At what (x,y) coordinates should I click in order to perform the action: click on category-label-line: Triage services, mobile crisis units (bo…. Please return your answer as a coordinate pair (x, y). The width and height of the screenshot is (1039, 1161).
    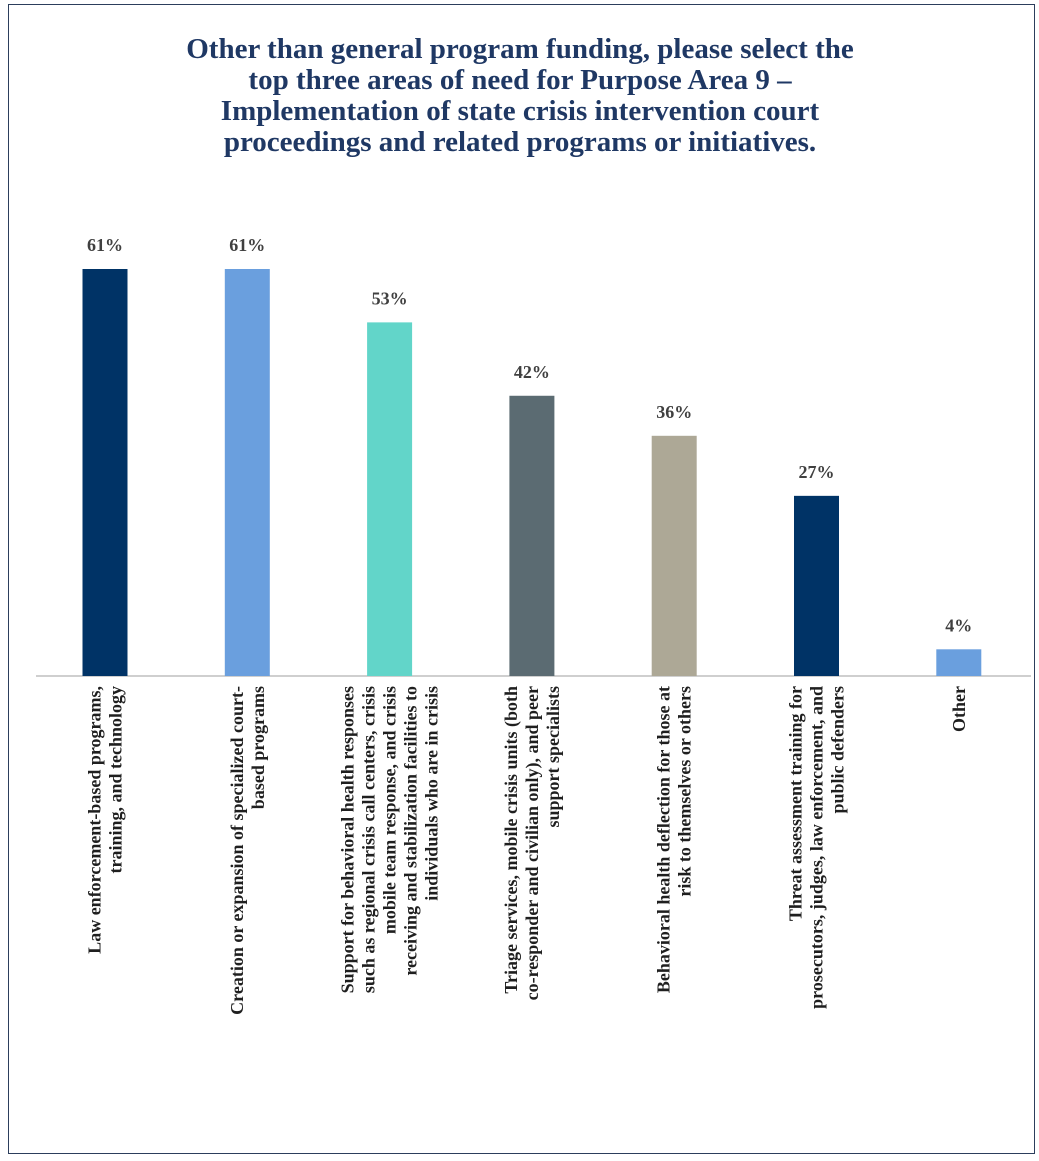
    Looking at the image, I should click on (511, 840).